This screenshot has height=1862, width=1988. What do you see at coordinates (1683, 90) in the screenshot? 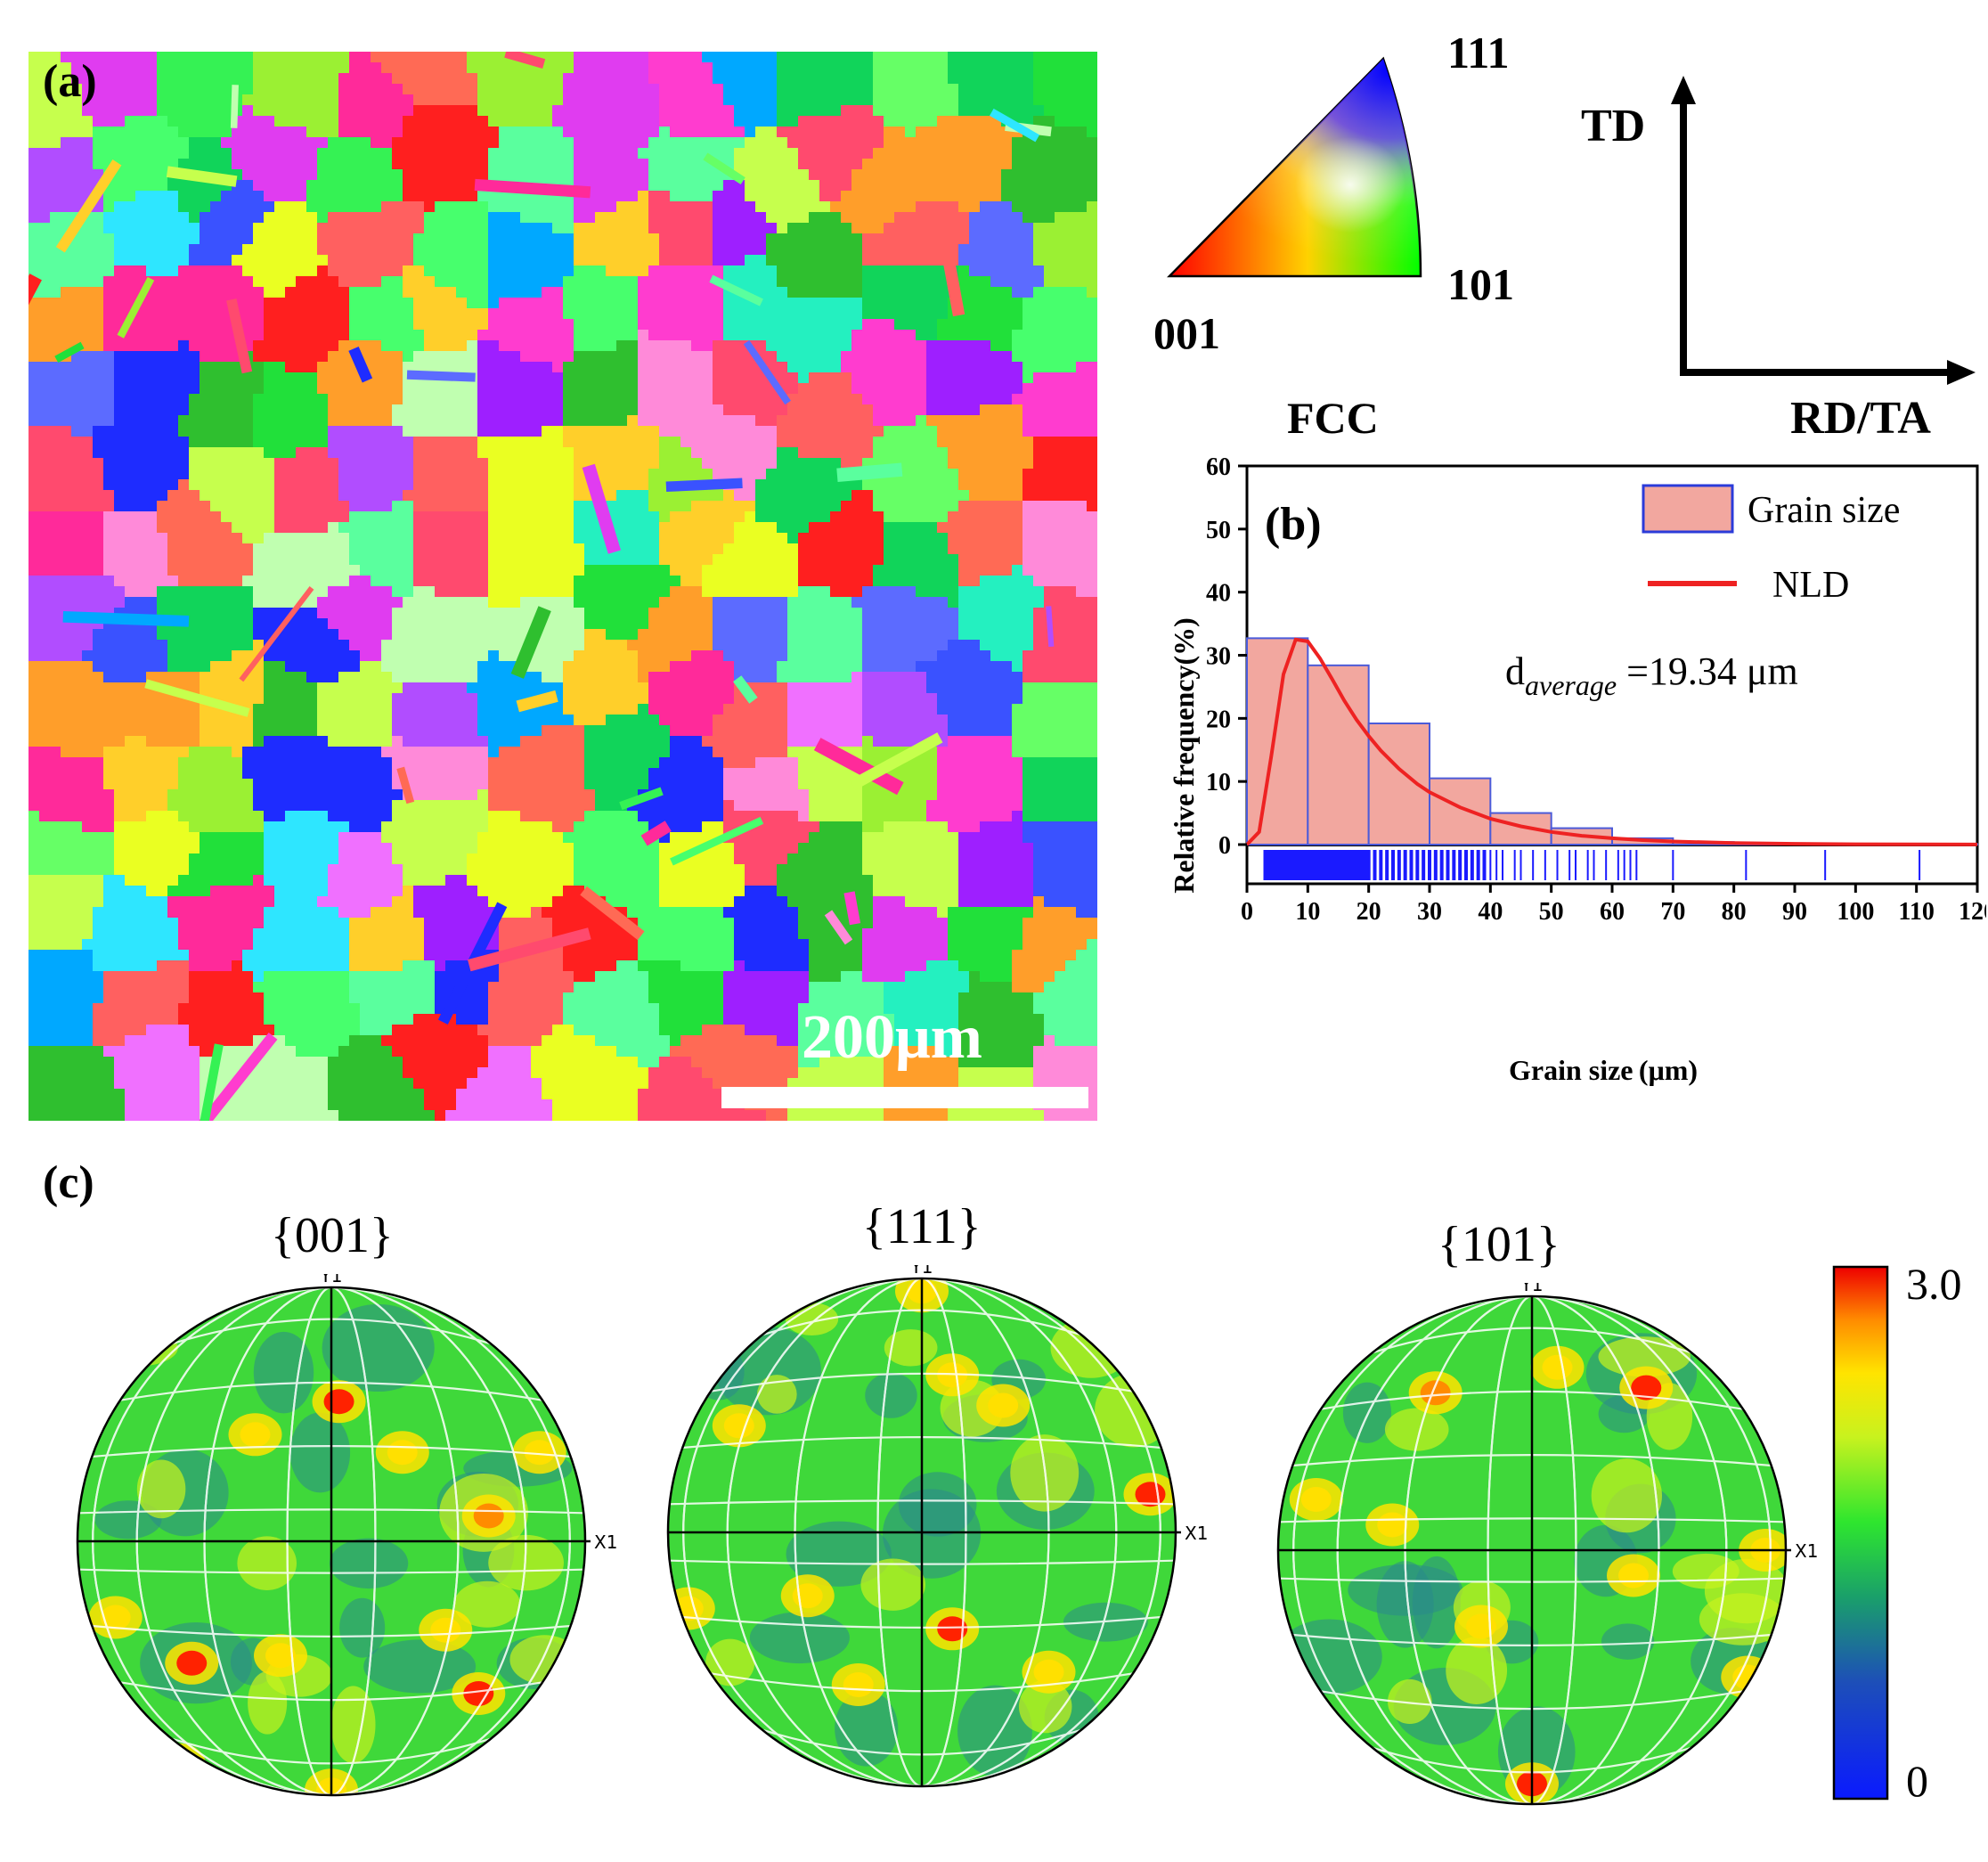
I see `td-arrowhead` at bounding box center [1683, 90].